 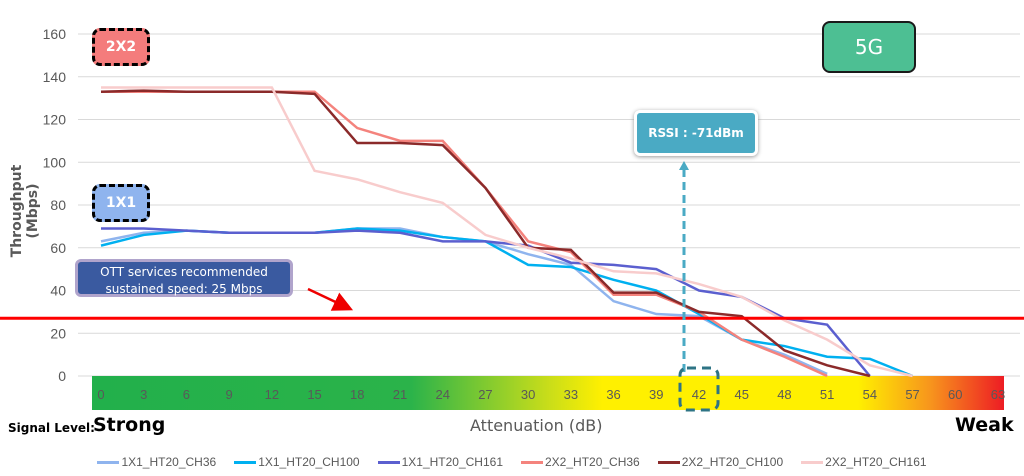 I want to click on x-tick-label: 30, so click(x=528, y=394).